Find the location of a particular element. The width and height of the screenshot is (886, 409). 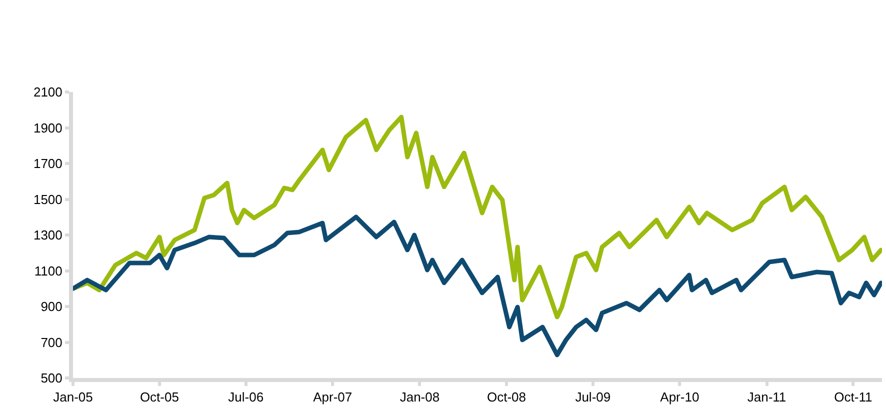

x-tick-label: Jan-11 is located at coordinates (766, 397).